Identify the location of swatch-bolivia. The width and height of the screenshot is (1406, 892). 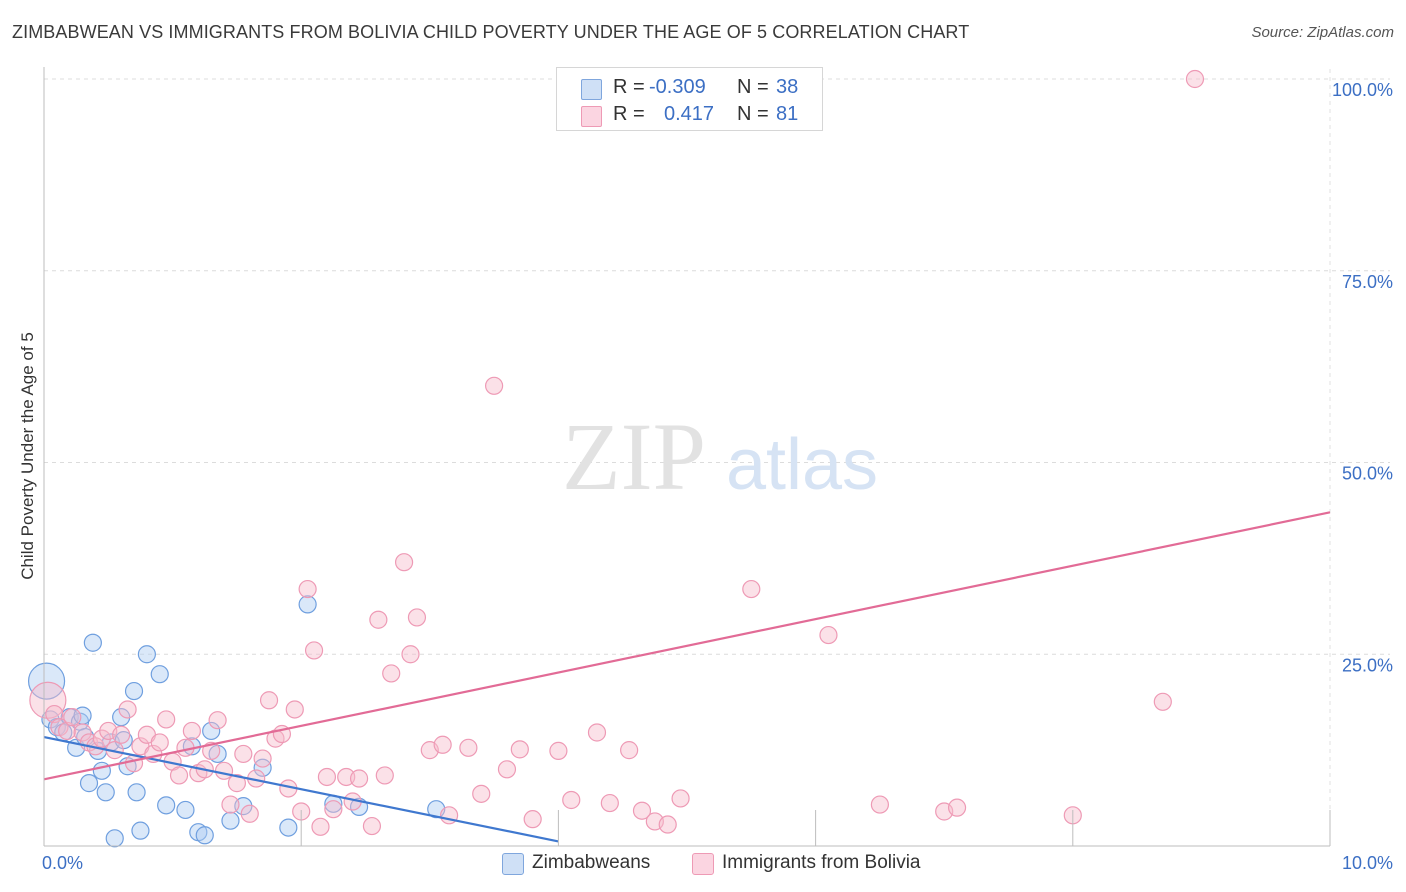
(591, 116).